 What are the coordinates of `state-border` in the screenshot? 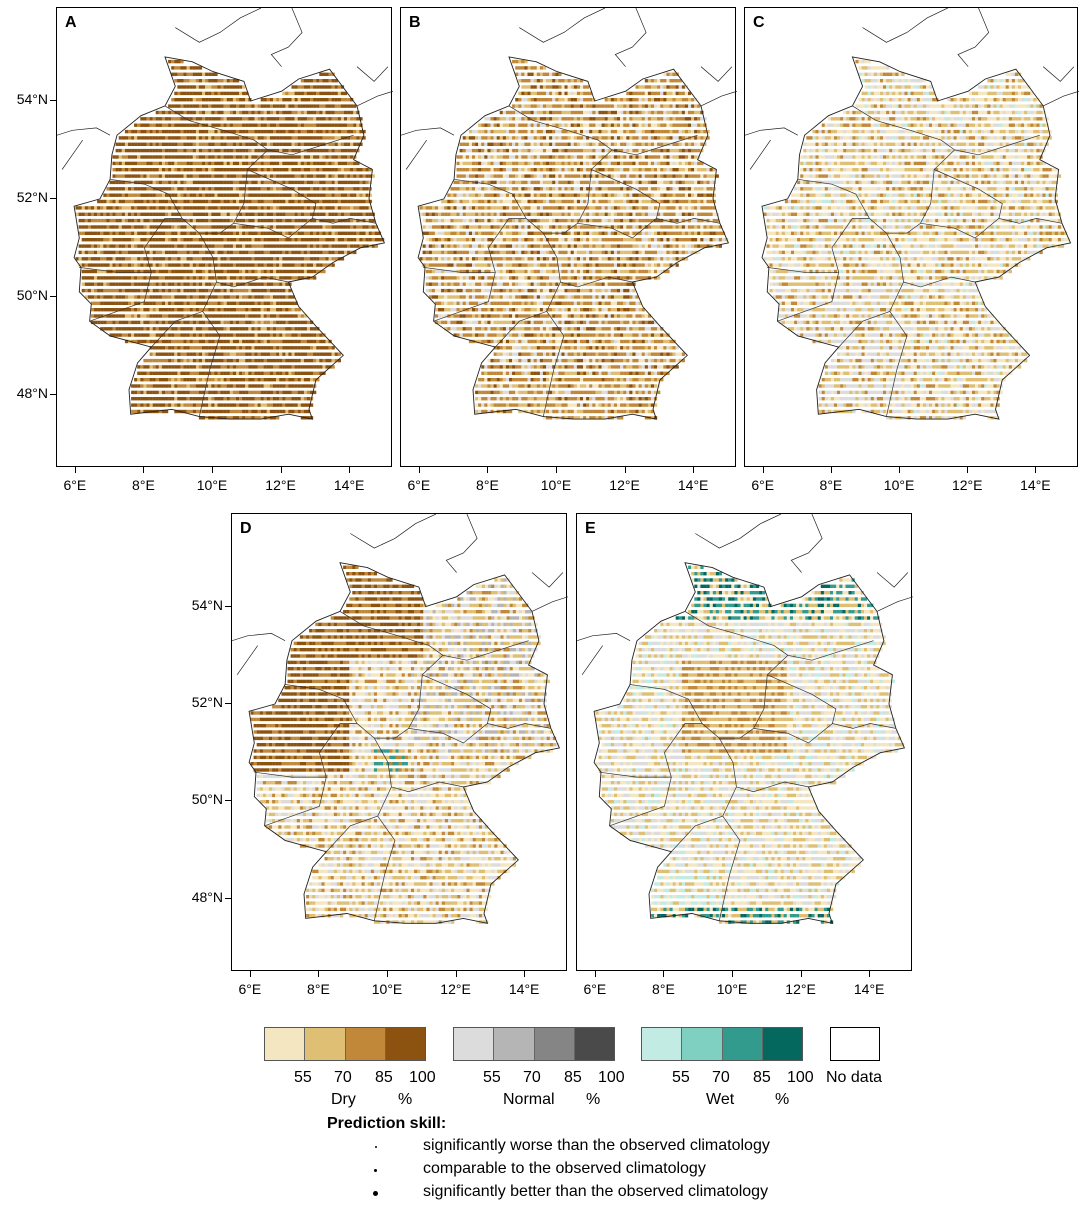 It's located at (282, 194).